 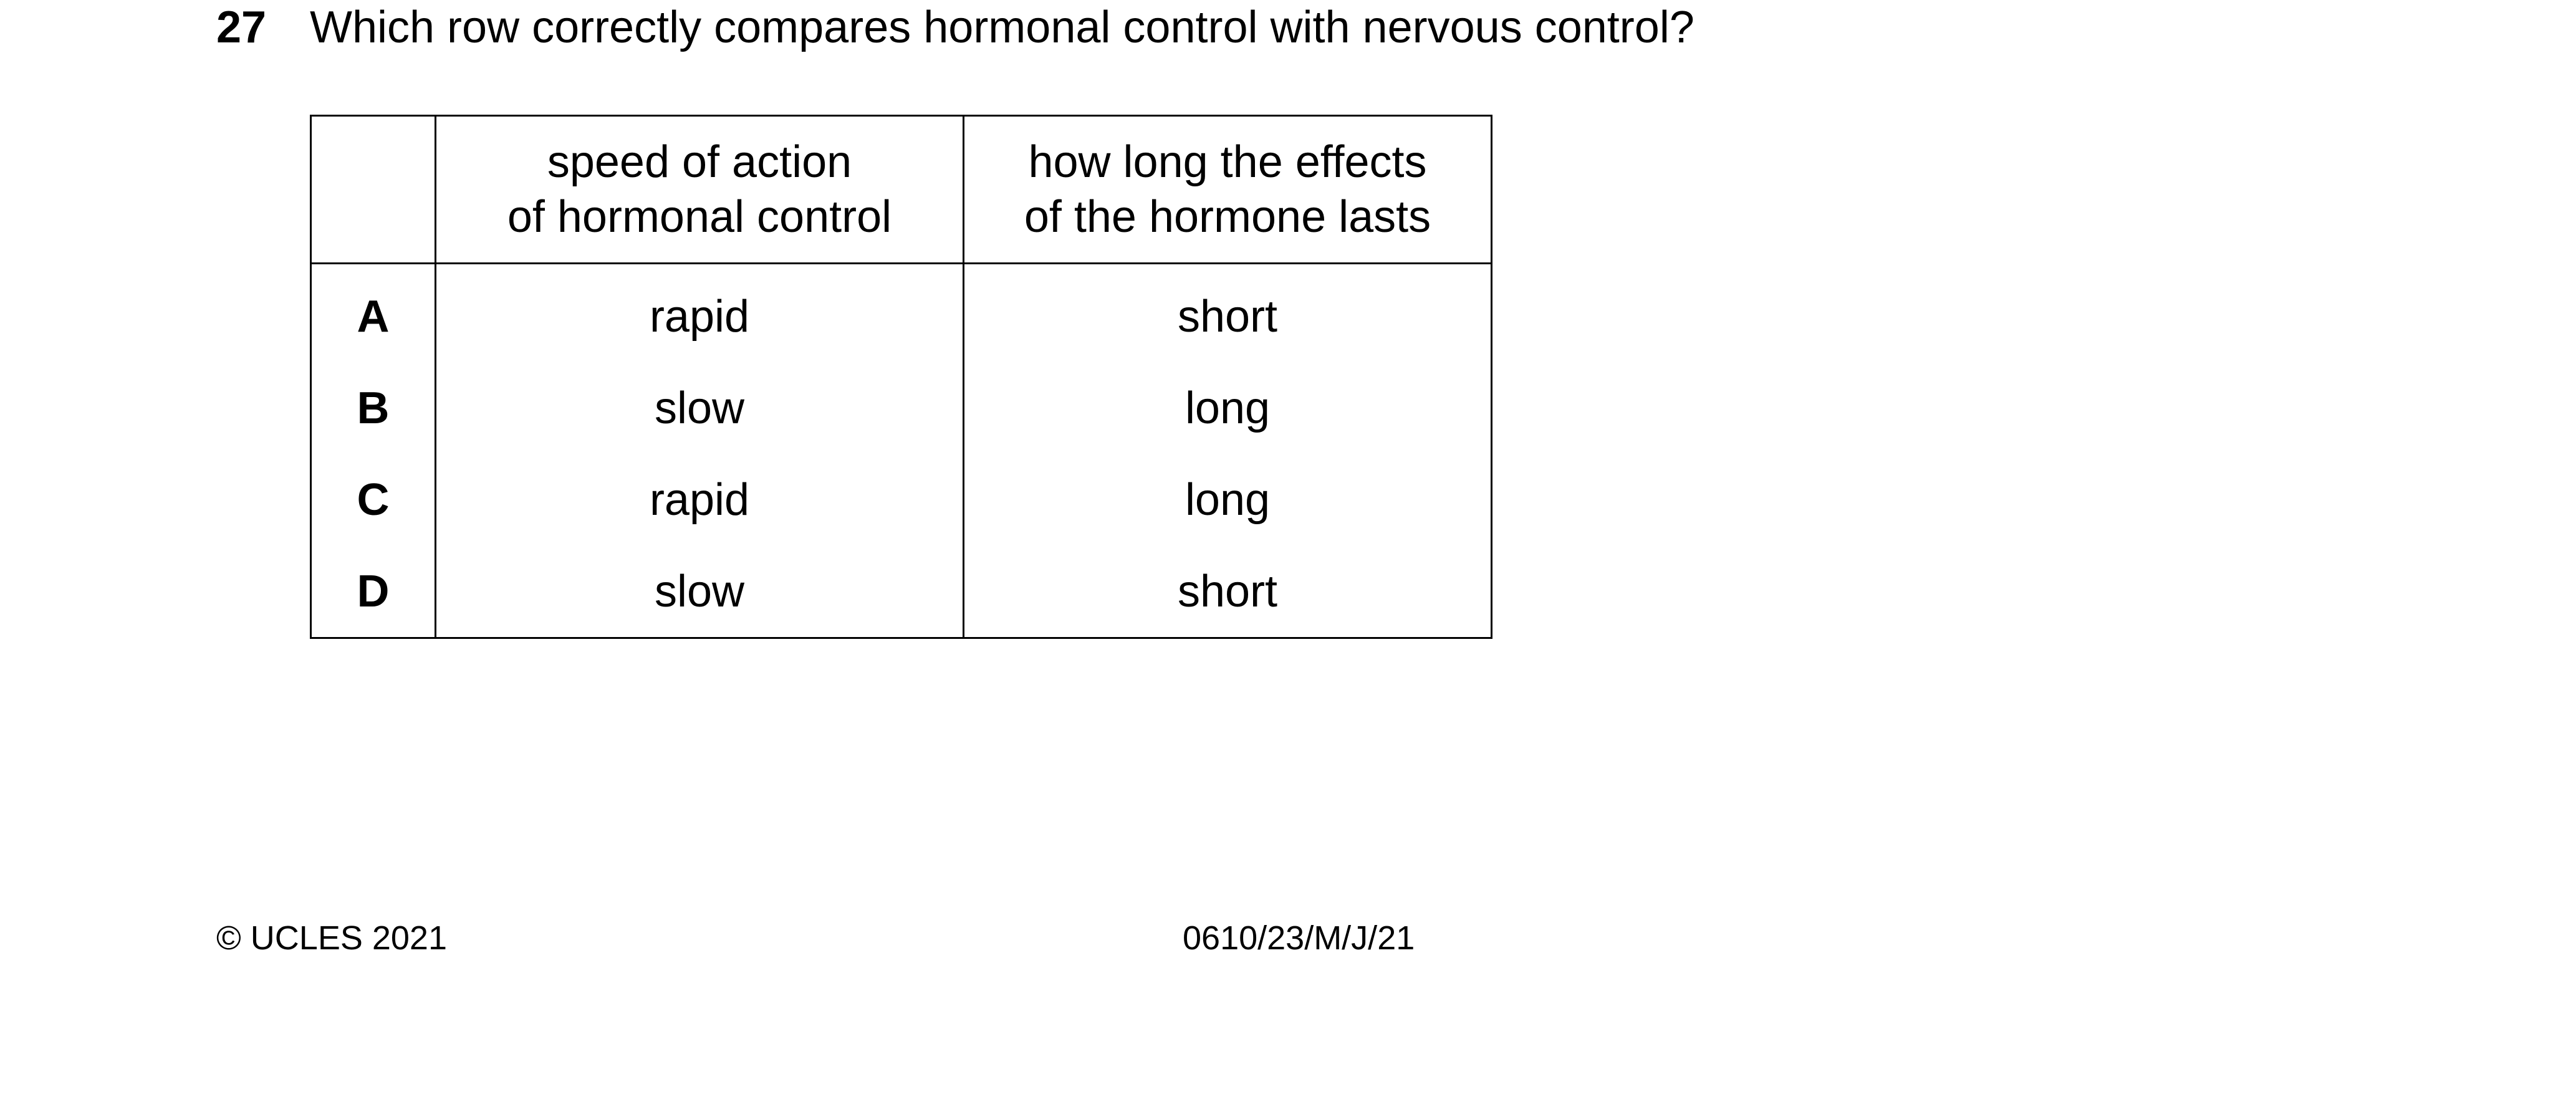 I want to click on table-row: C rapid long, so click(x=901, y=500).